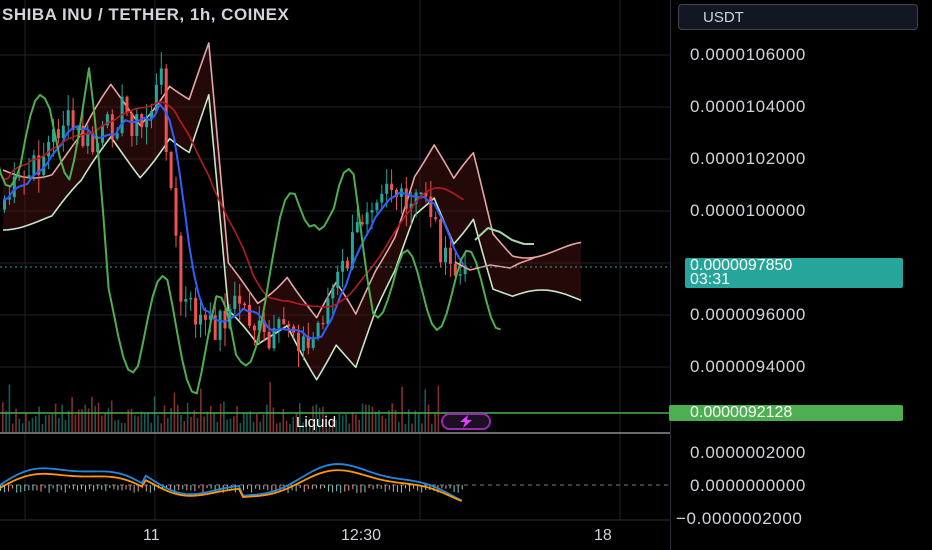  Describe the element at coordinates (710, 279) in the screenshot. I see `bar-countdown: 03:31` at that location.